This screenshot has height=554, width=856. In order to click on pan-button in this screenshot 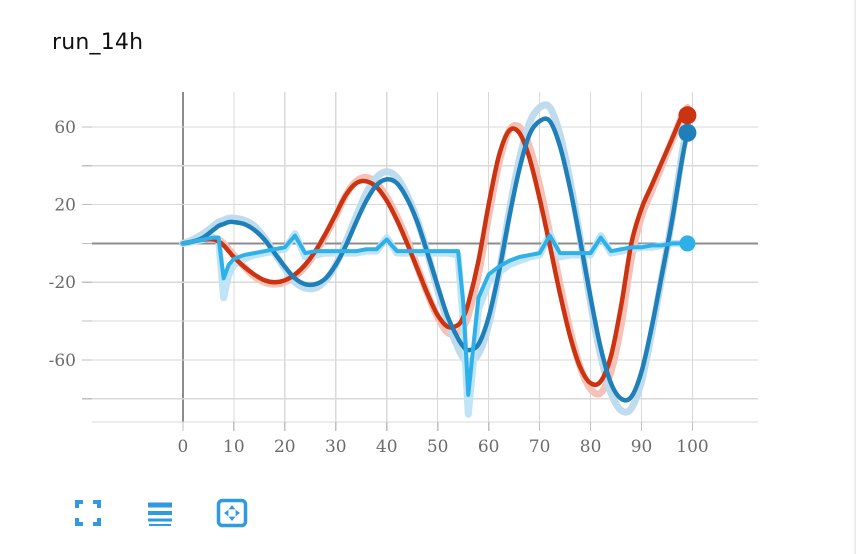, I will do `click(232, 514)`.